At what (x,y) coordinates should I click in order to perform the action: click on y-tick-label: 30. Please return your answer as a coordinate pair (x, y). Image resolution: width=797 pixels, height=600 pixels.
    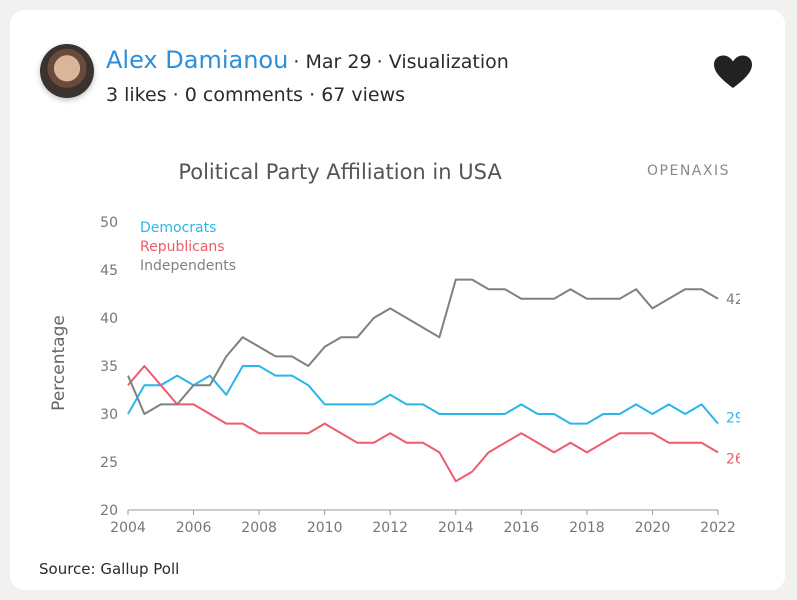
    Looking at the image, I should click on (109, 415).